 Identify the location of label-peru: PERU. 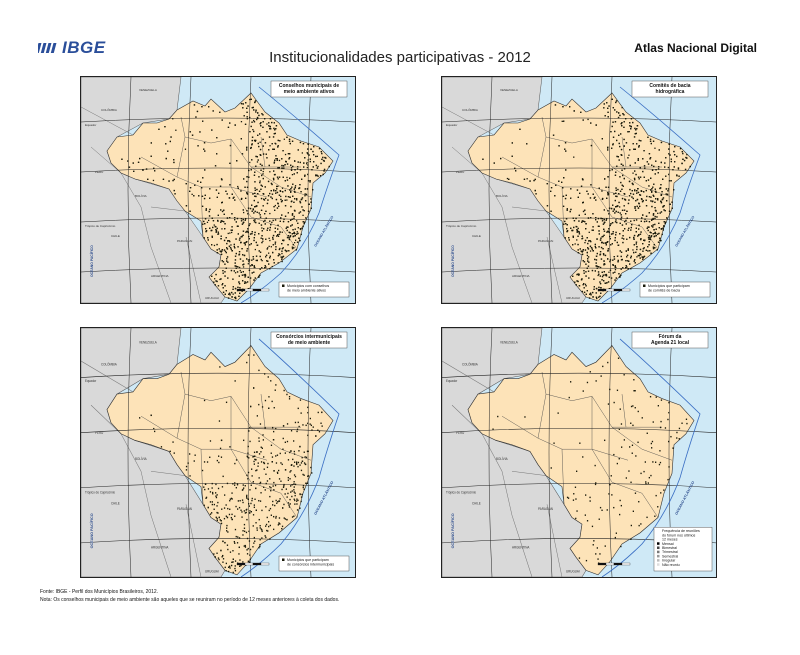
(99, 172).